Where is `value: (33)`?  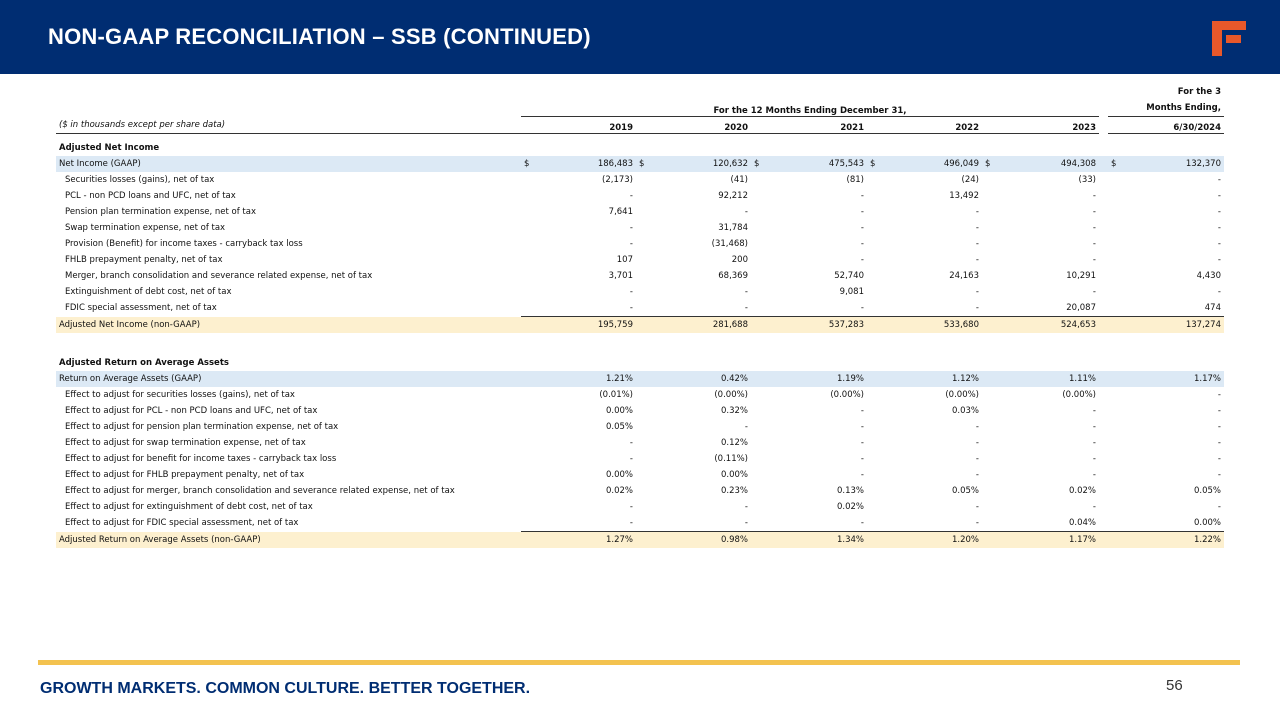 value: (33) is located at coordinates (1087, 180).